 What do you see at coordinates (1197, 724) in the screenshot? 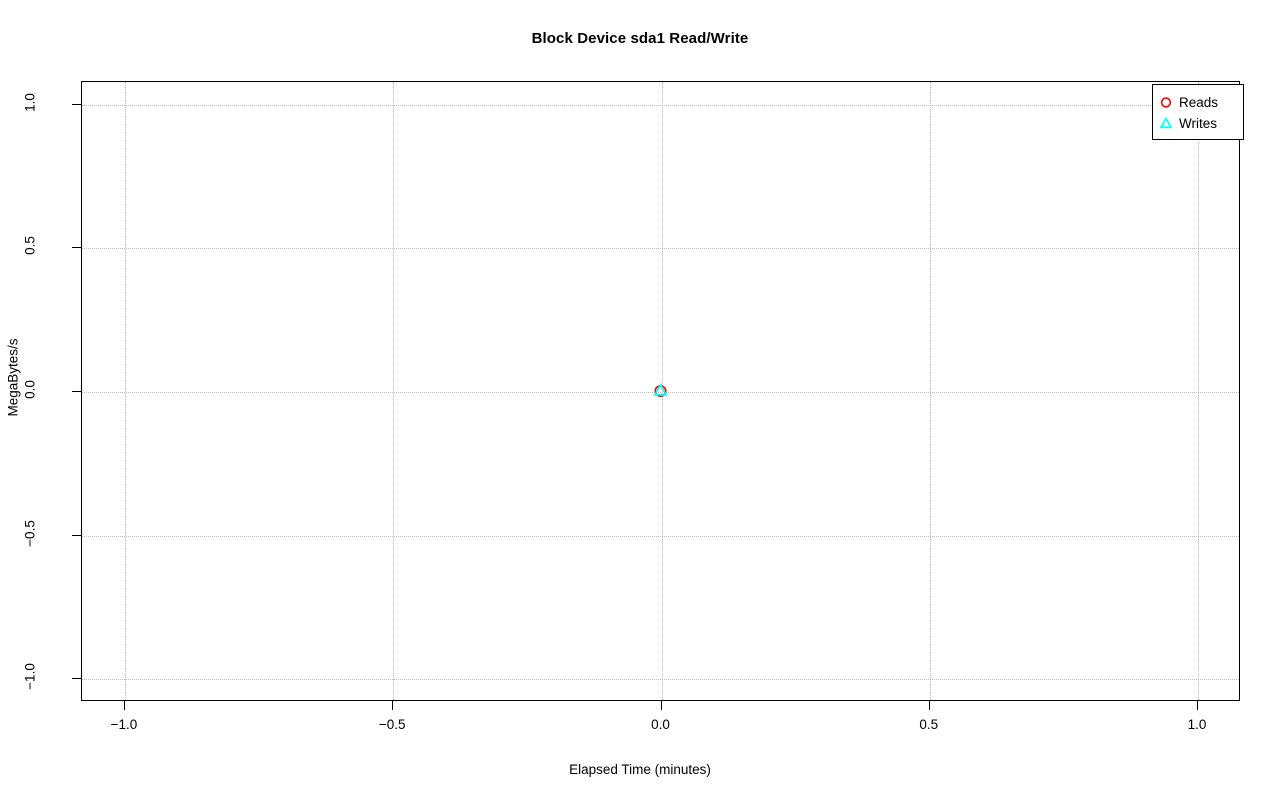
I see `x-axis-tick-label: 1.0` at bounding box center [1197, 724].